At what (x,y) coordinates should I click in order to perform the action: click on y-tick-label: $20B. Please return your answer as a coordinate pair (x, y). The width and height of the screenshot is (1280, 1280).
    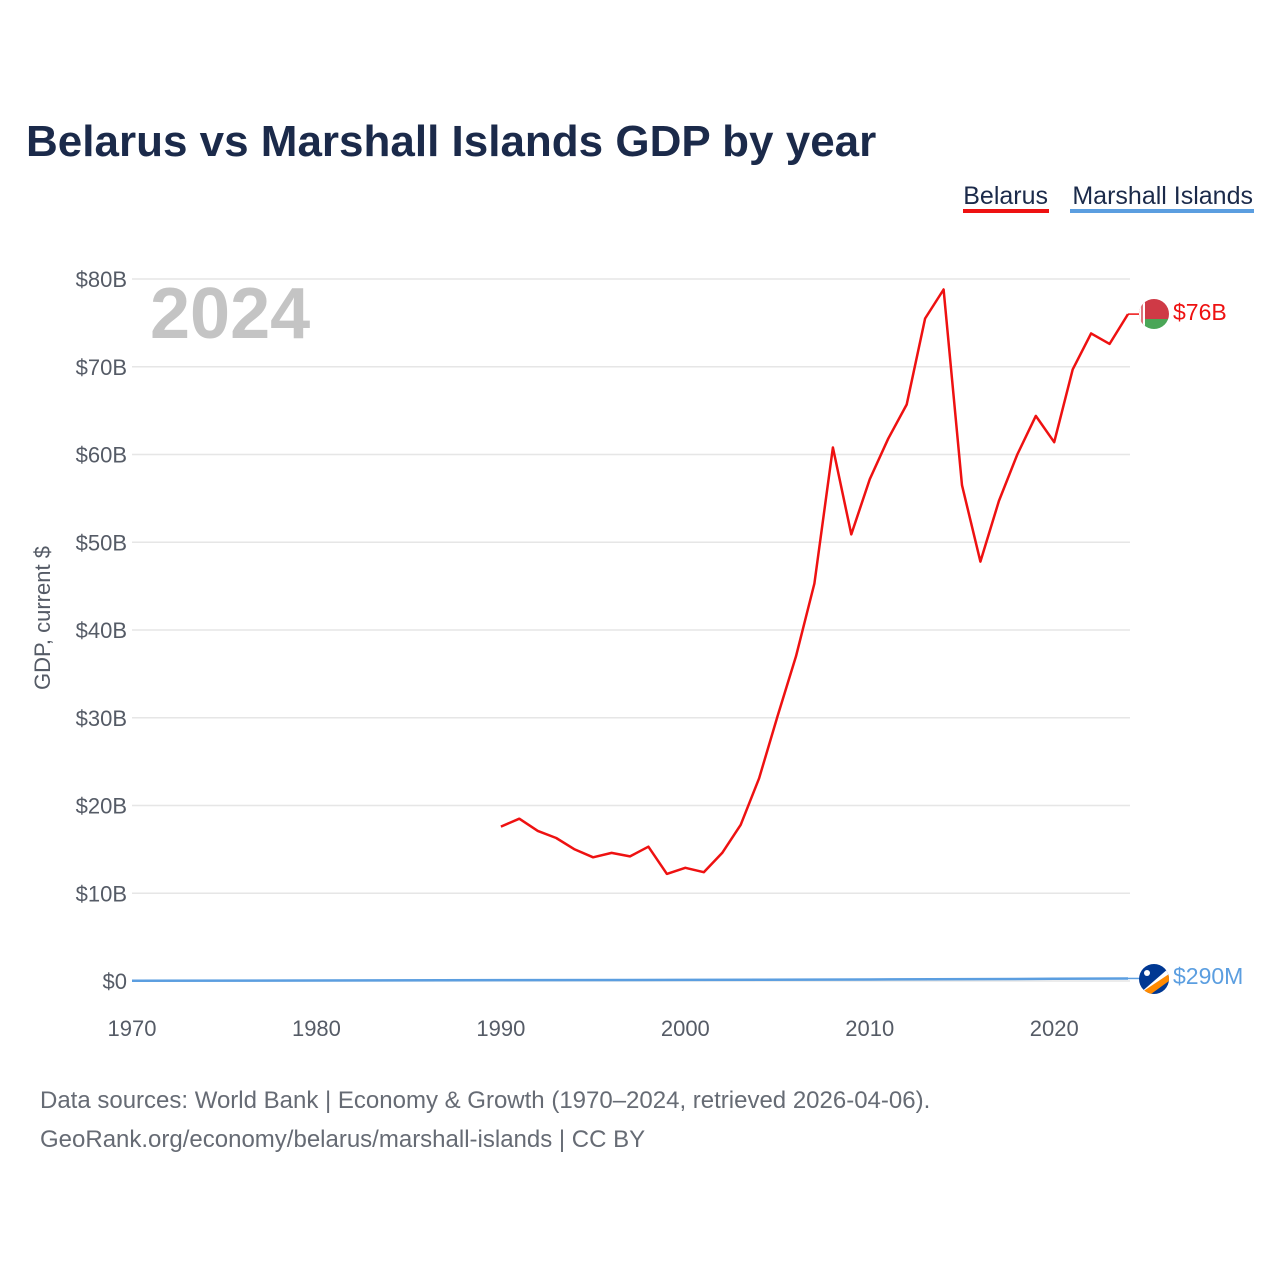
    Looking at the image, I should click on (101, 806).